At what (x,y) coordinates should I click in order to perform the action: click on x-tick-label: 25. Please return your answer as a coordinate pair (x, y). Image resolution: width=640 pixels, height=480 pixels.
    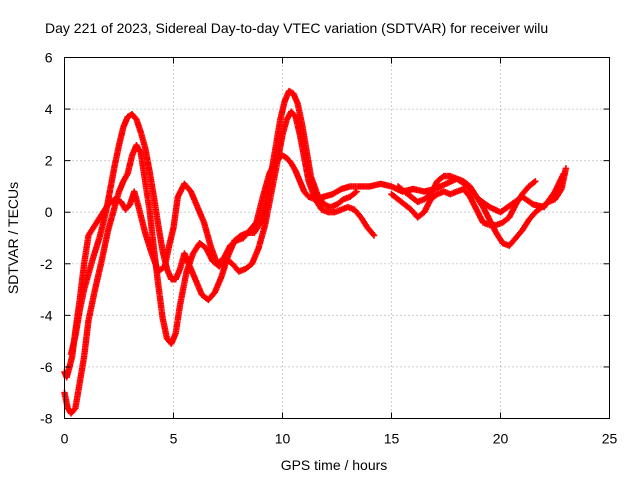
    Looking at the image, I should click on (610, 439).